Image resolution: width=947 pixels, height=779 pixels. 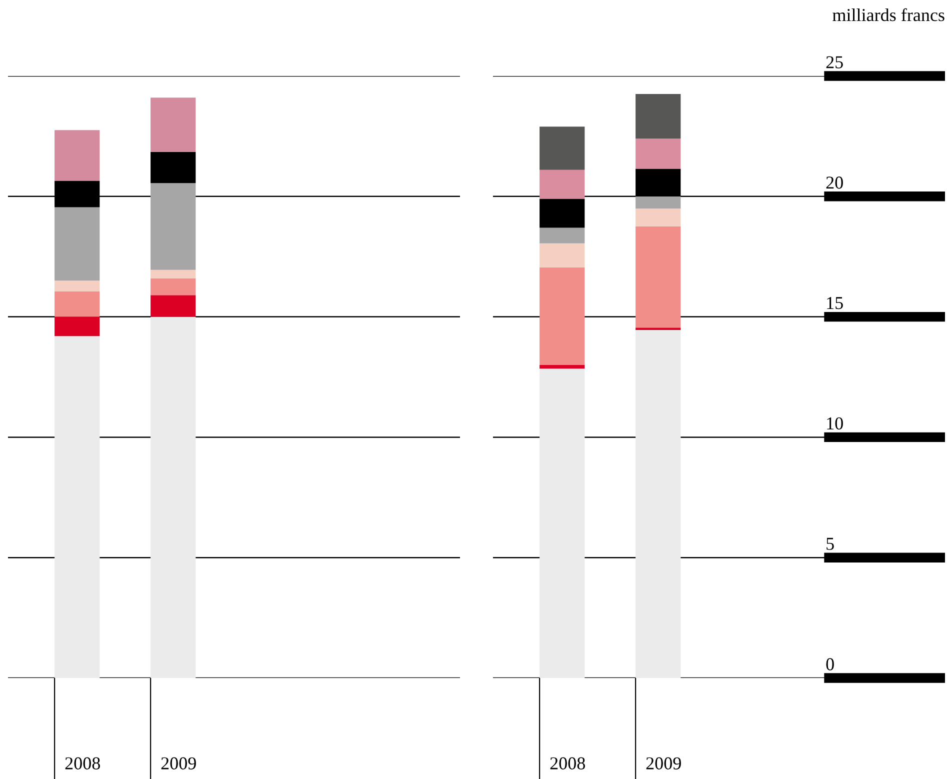 I want to click on y-tick-label: 5, so click(x=830, y=544).